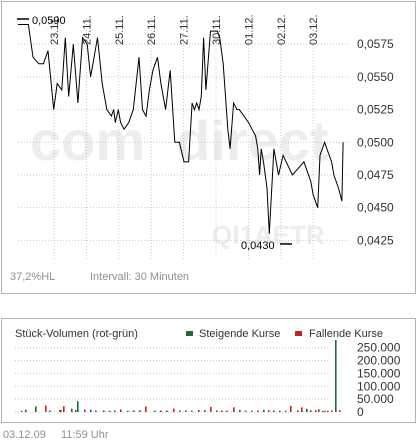  Describe the element at coordinates (55, 30) in the screenshot. I see `price-x-tick-label: 23.11.` at that location.